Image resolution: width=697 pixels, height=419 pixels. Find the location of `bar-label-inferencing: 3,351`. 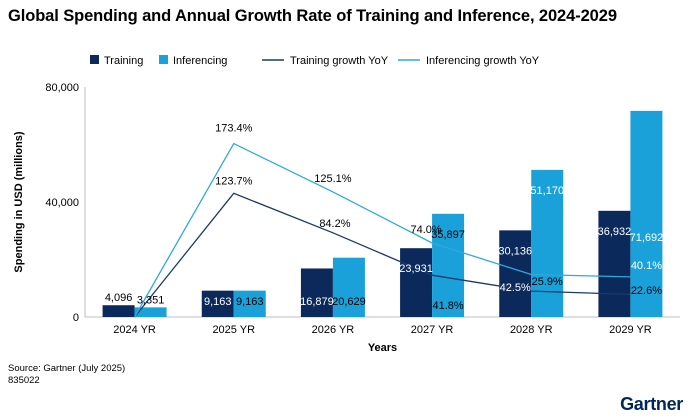

bar-label-inferencing: 3,351 is located at coordinates (151, 300).